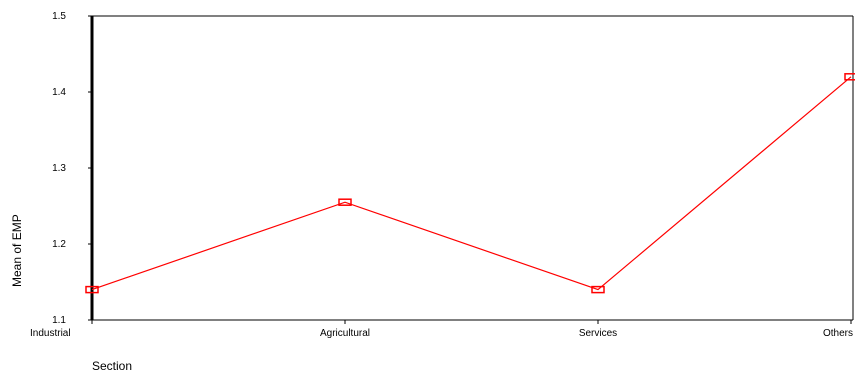 The height and width of the screenshot is (374, 855). What do you see at coordinates (50, 333) in the screenshot?
I see `x-tick-label: Industrial` at bounding box center [50, 333].